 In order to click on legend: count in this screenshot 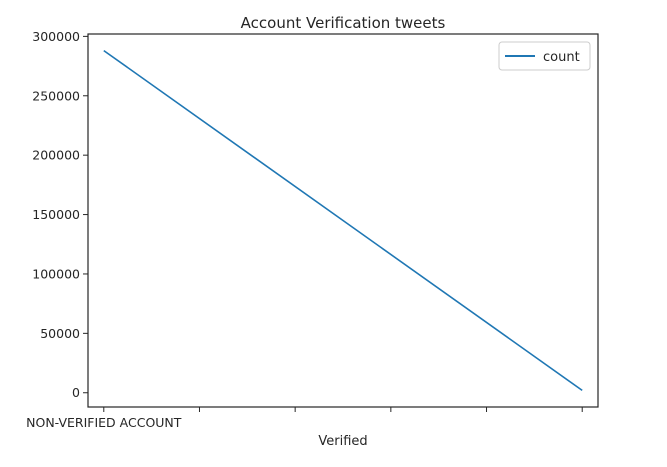, I will do `click(544, 56)`.